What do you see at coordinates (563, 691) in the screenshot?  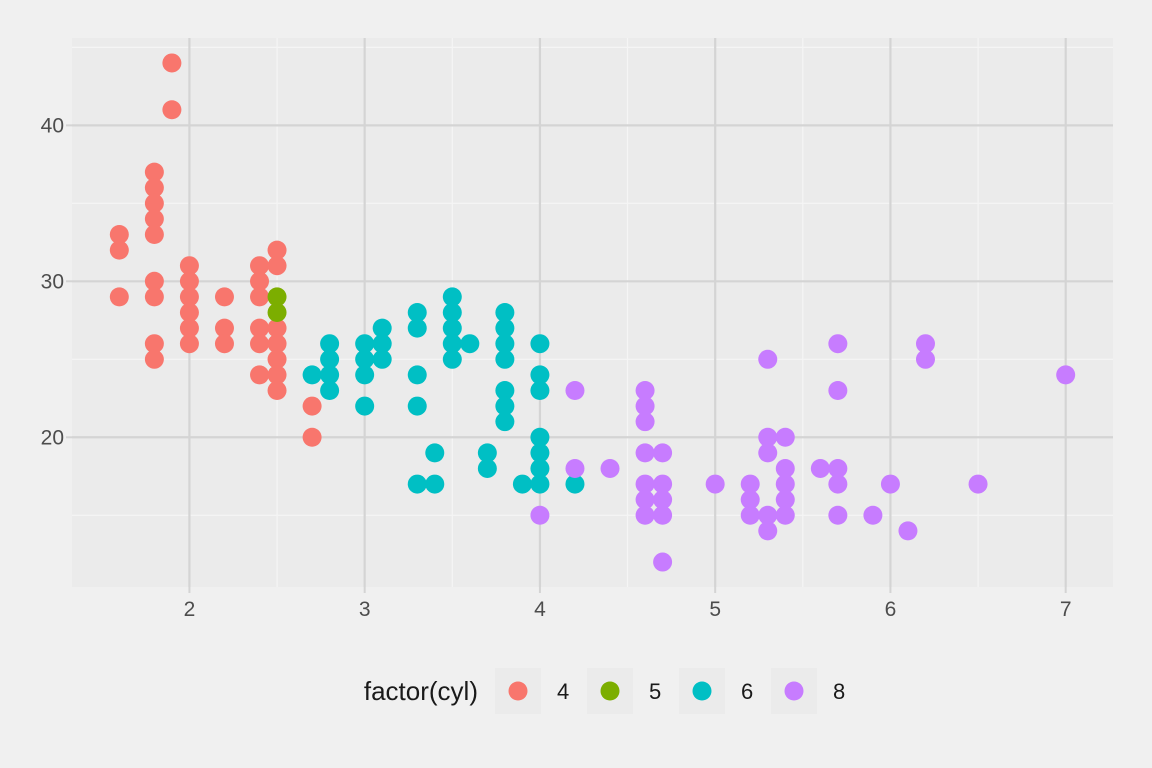 I see `legend-label-4: 4` at bounding box center [563, 691].